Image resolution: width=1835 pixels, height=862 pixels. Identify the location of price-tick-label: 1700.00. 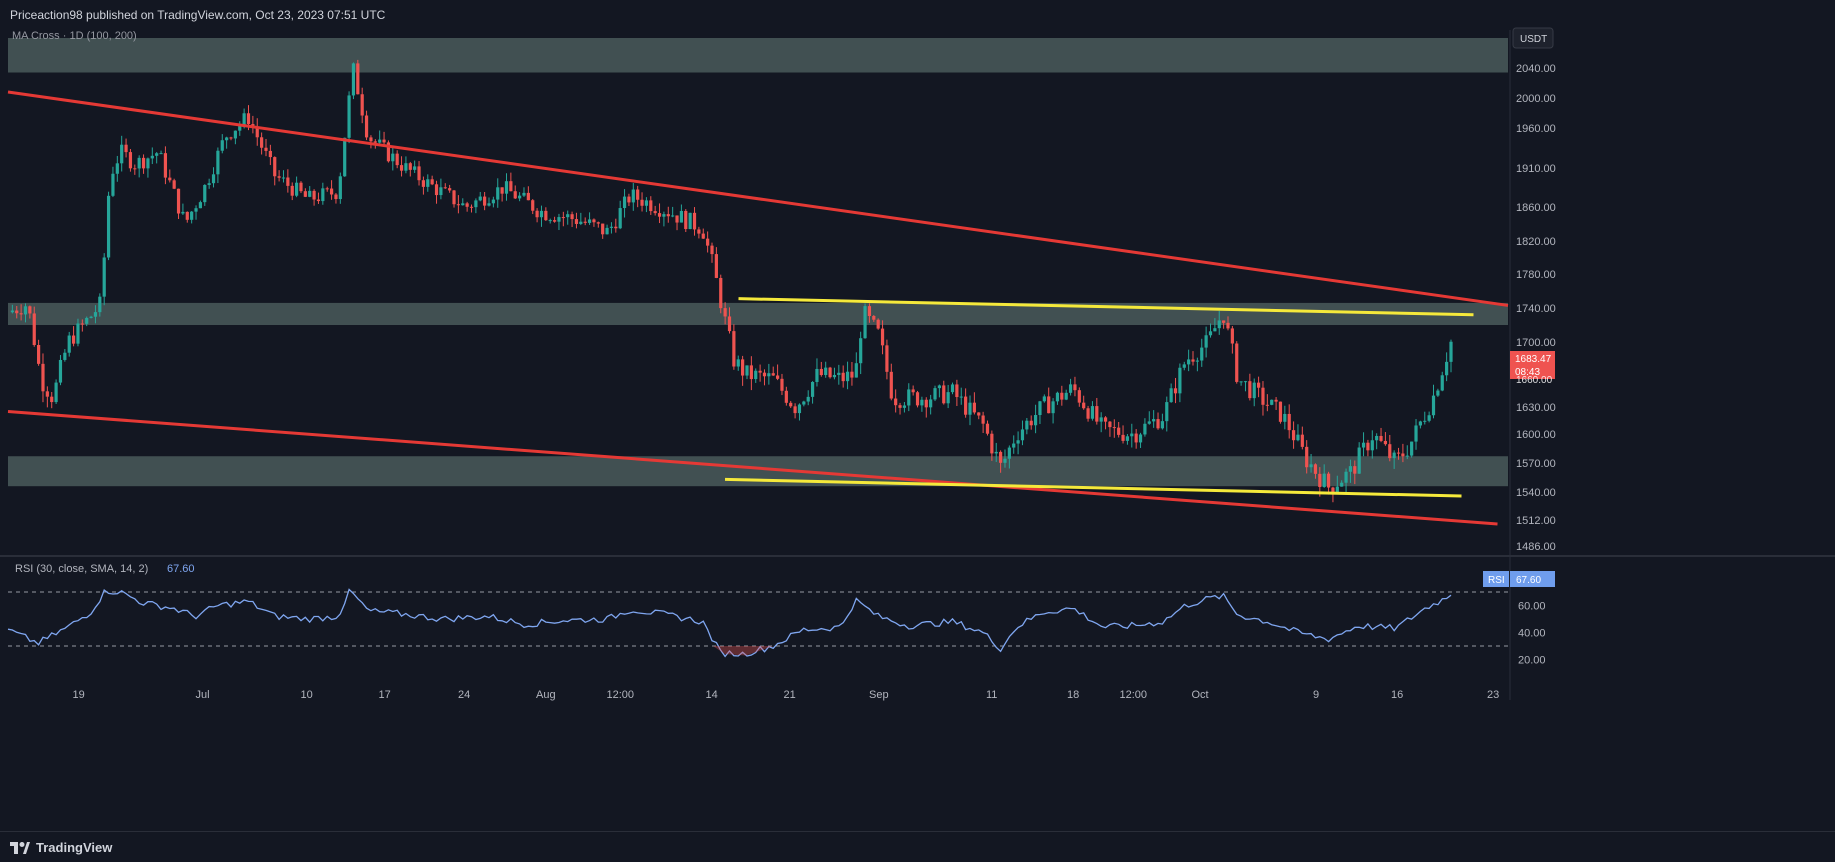
(1536, 343).